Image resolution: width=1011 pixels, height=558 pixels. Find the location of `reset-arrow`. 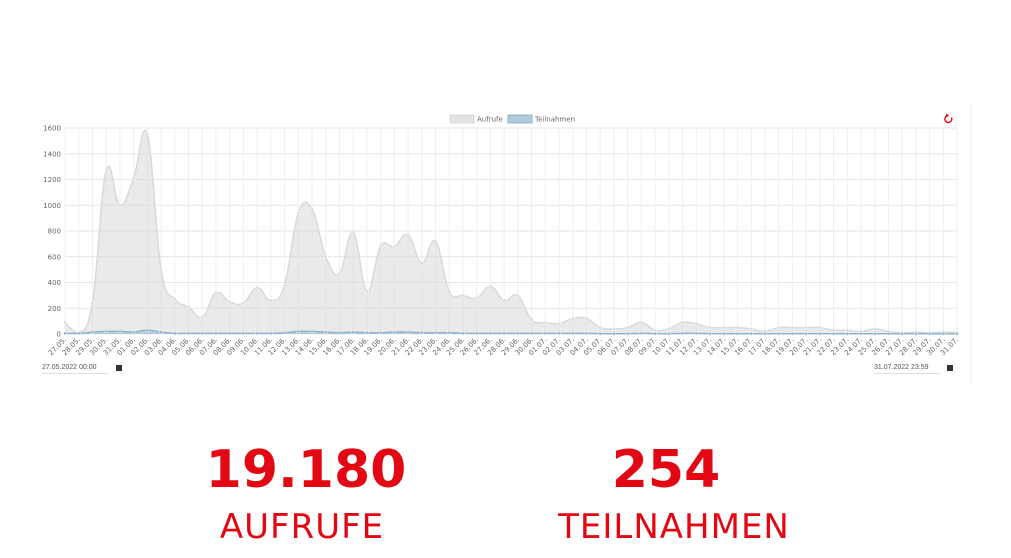

reset-arrow is located at coordinates (947, 115).